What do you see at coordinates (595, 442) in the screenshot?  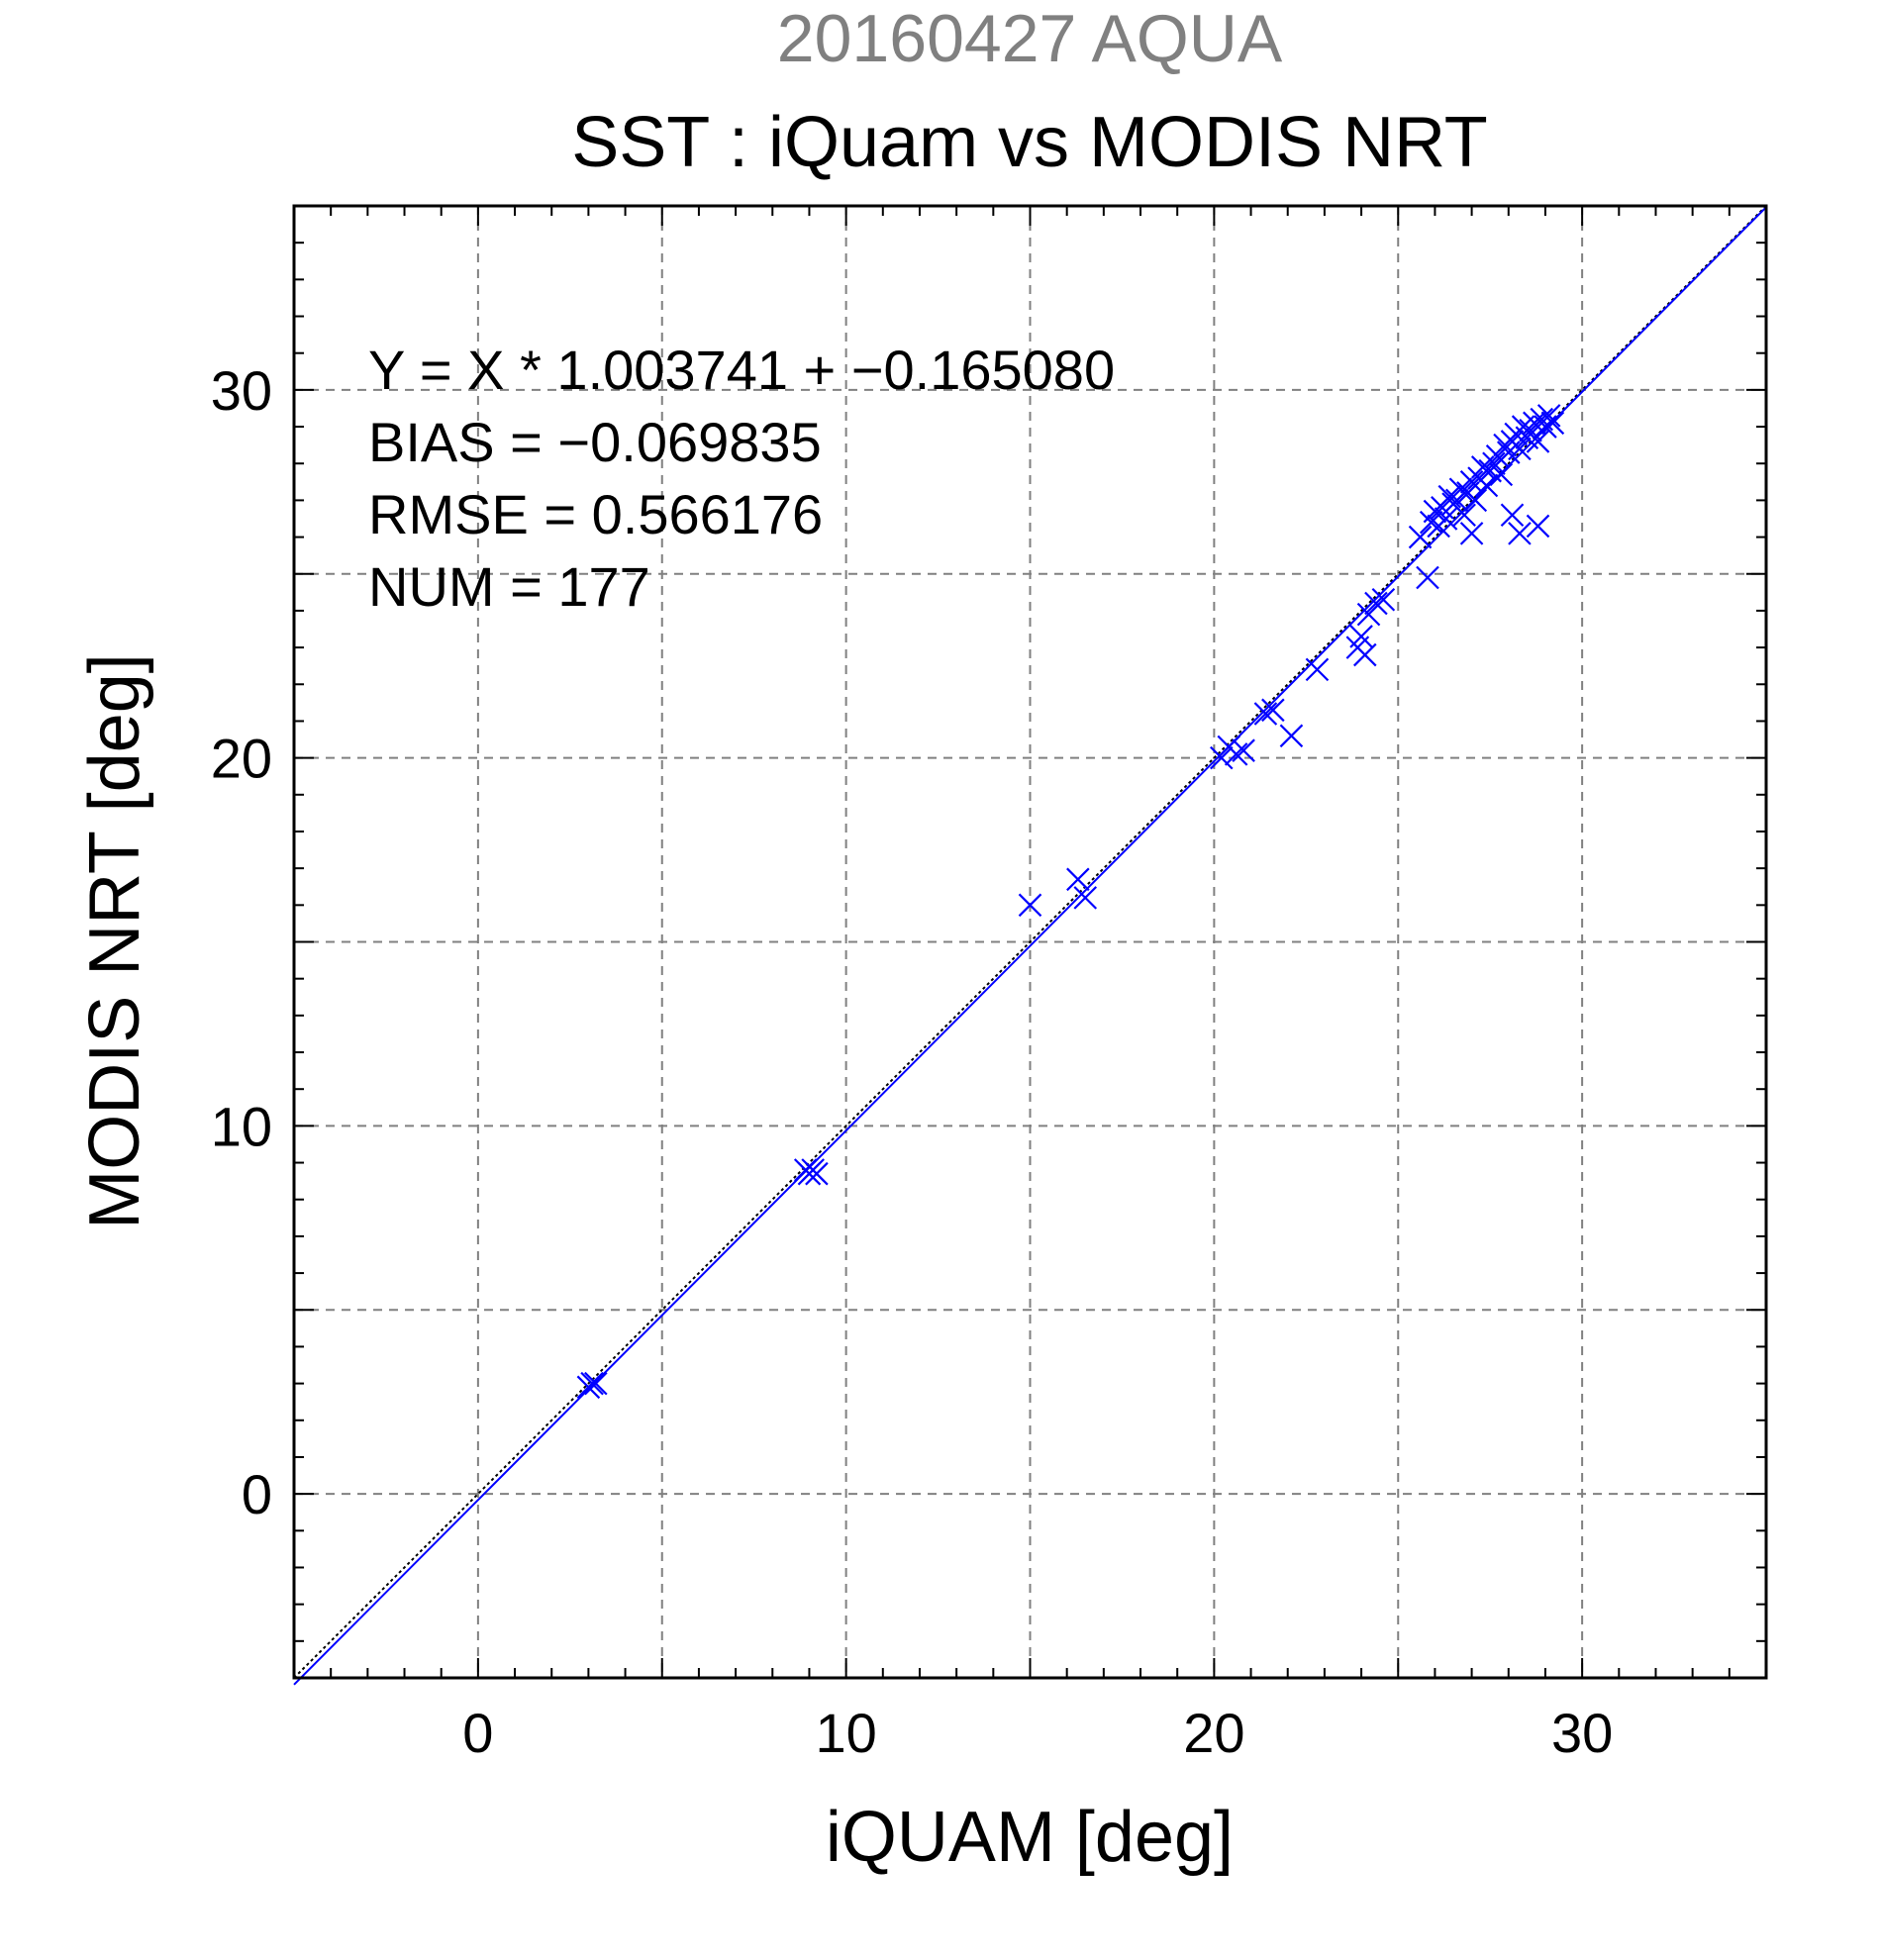 I see `stat-line-2: BIAS = −0.069835` at bounding box center [595, 442].